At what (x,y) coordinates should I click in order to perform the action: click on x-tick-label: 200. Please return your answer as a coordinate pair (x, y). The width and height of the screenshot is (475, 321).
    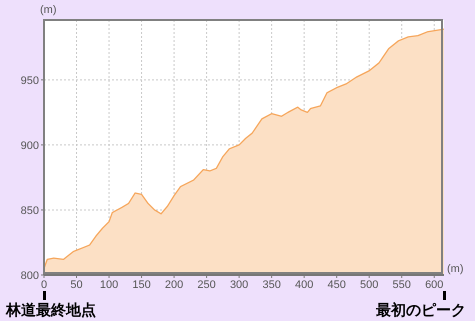
    Looking at the image, I should click on (174, 284).